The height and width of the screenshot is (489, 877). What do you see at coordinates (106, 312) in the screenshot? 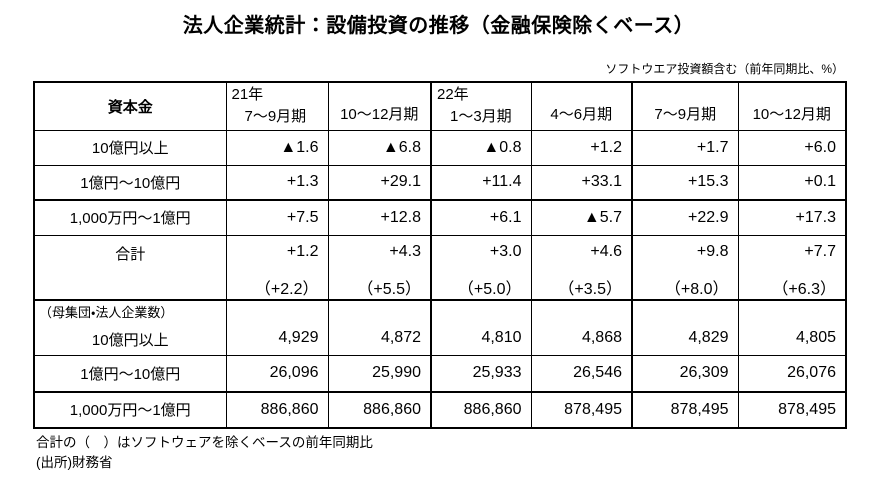
I see `section-label: （母集団・法人企業数）` at bounding box center [106, 312].